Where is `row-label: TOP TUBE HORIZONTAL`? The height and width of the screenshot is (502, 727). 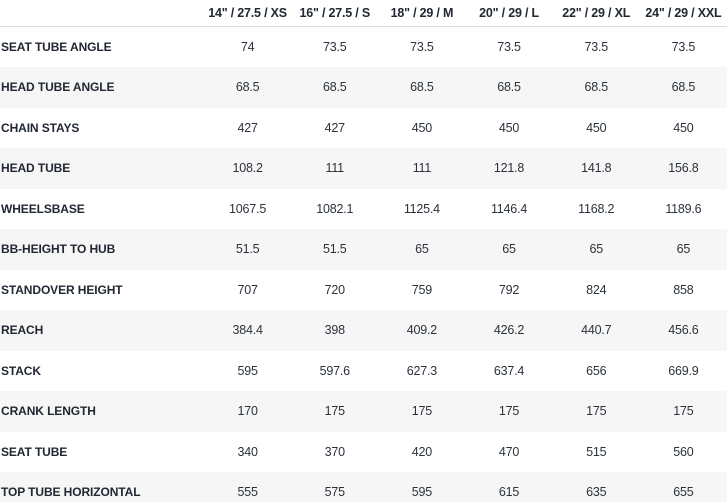
row-label: TOP TUBE HORIZONTAL is located at coordinates (71, 492).